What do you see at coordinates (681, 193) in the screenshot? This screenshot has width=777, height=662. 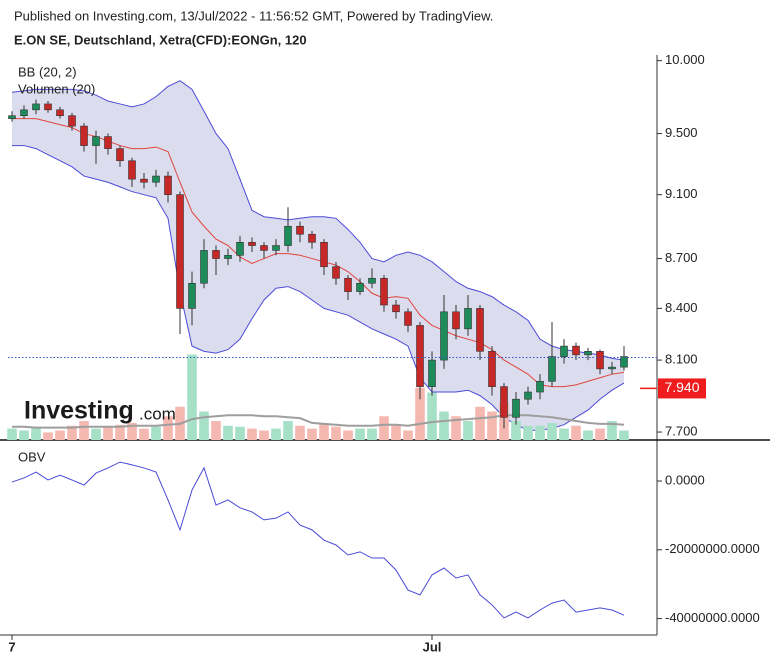 I see `y-tick-label: 9.100` at bounding box center [681, 193].